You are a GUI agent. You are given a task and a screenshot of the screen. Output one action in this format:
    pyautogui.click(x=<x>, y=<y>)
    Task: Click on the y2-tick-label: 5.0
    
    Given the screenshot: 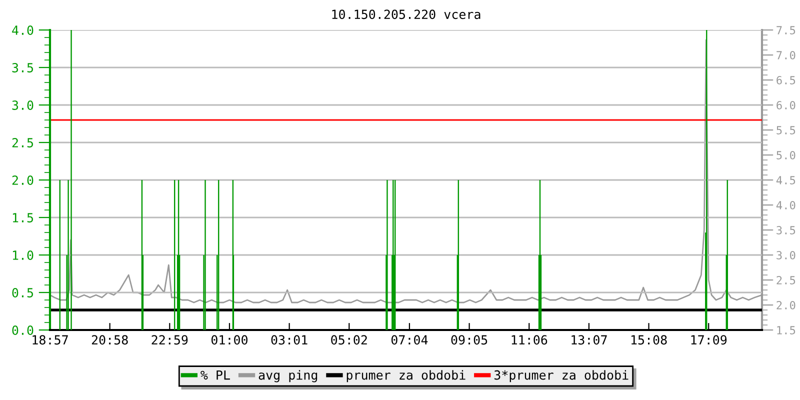 What is the action you would take?
    pyautogui.click(x=786, y=155)
    